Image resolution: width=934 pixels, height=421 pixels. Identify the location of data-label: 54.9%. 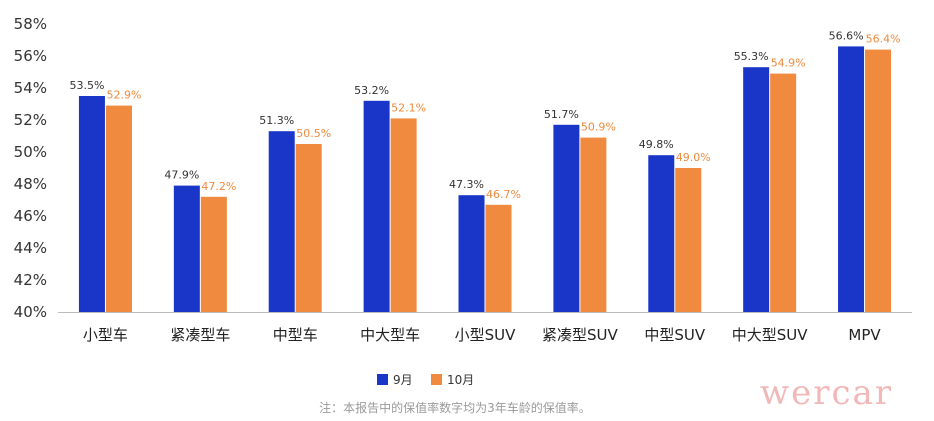
(788, 63).